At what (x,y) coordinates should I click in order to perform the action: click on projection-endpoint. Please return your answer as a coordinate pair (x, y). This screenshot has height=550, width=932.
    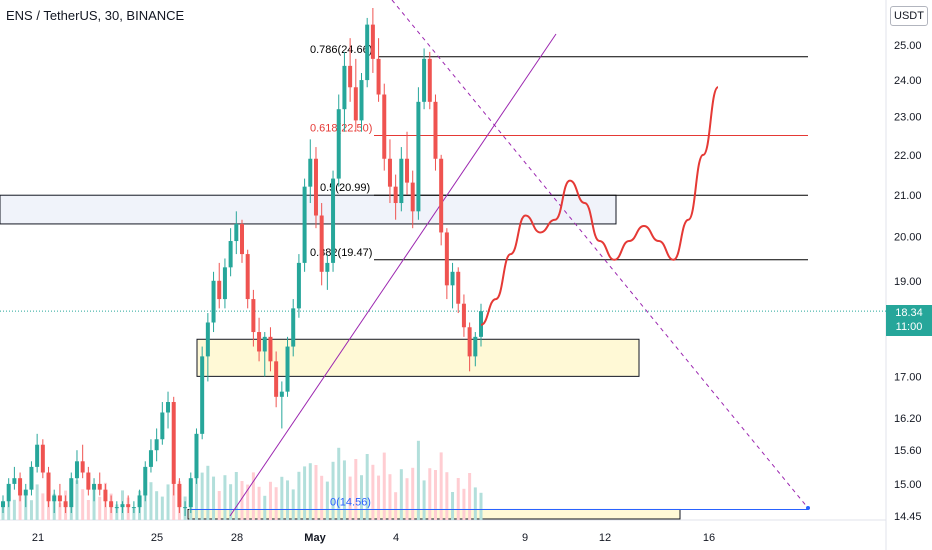
    Looking at the image, I should click on (808, 508).